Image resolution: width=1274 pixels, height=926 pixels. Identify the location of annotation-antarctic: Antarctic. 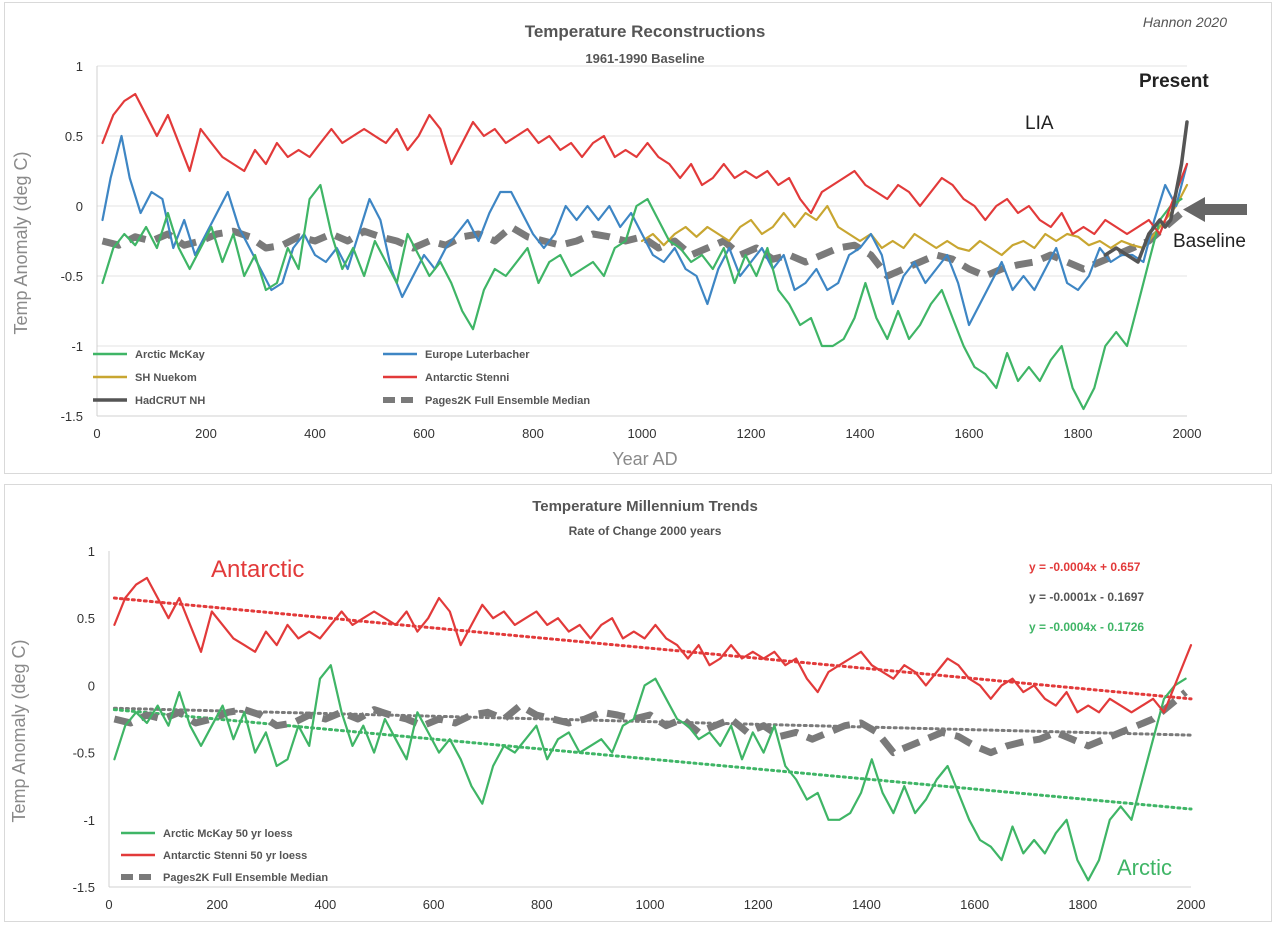
(257, 569).